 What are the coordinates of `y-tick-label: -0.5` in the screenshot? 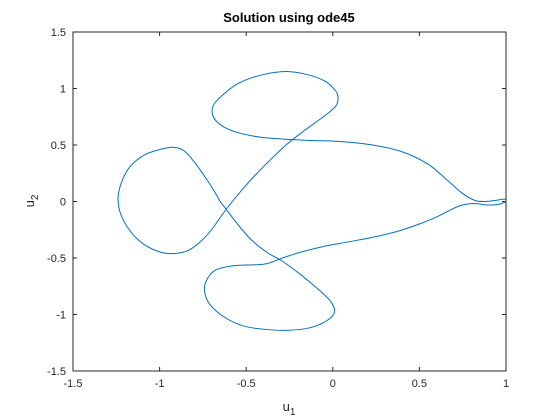 It's located at (56, 259).